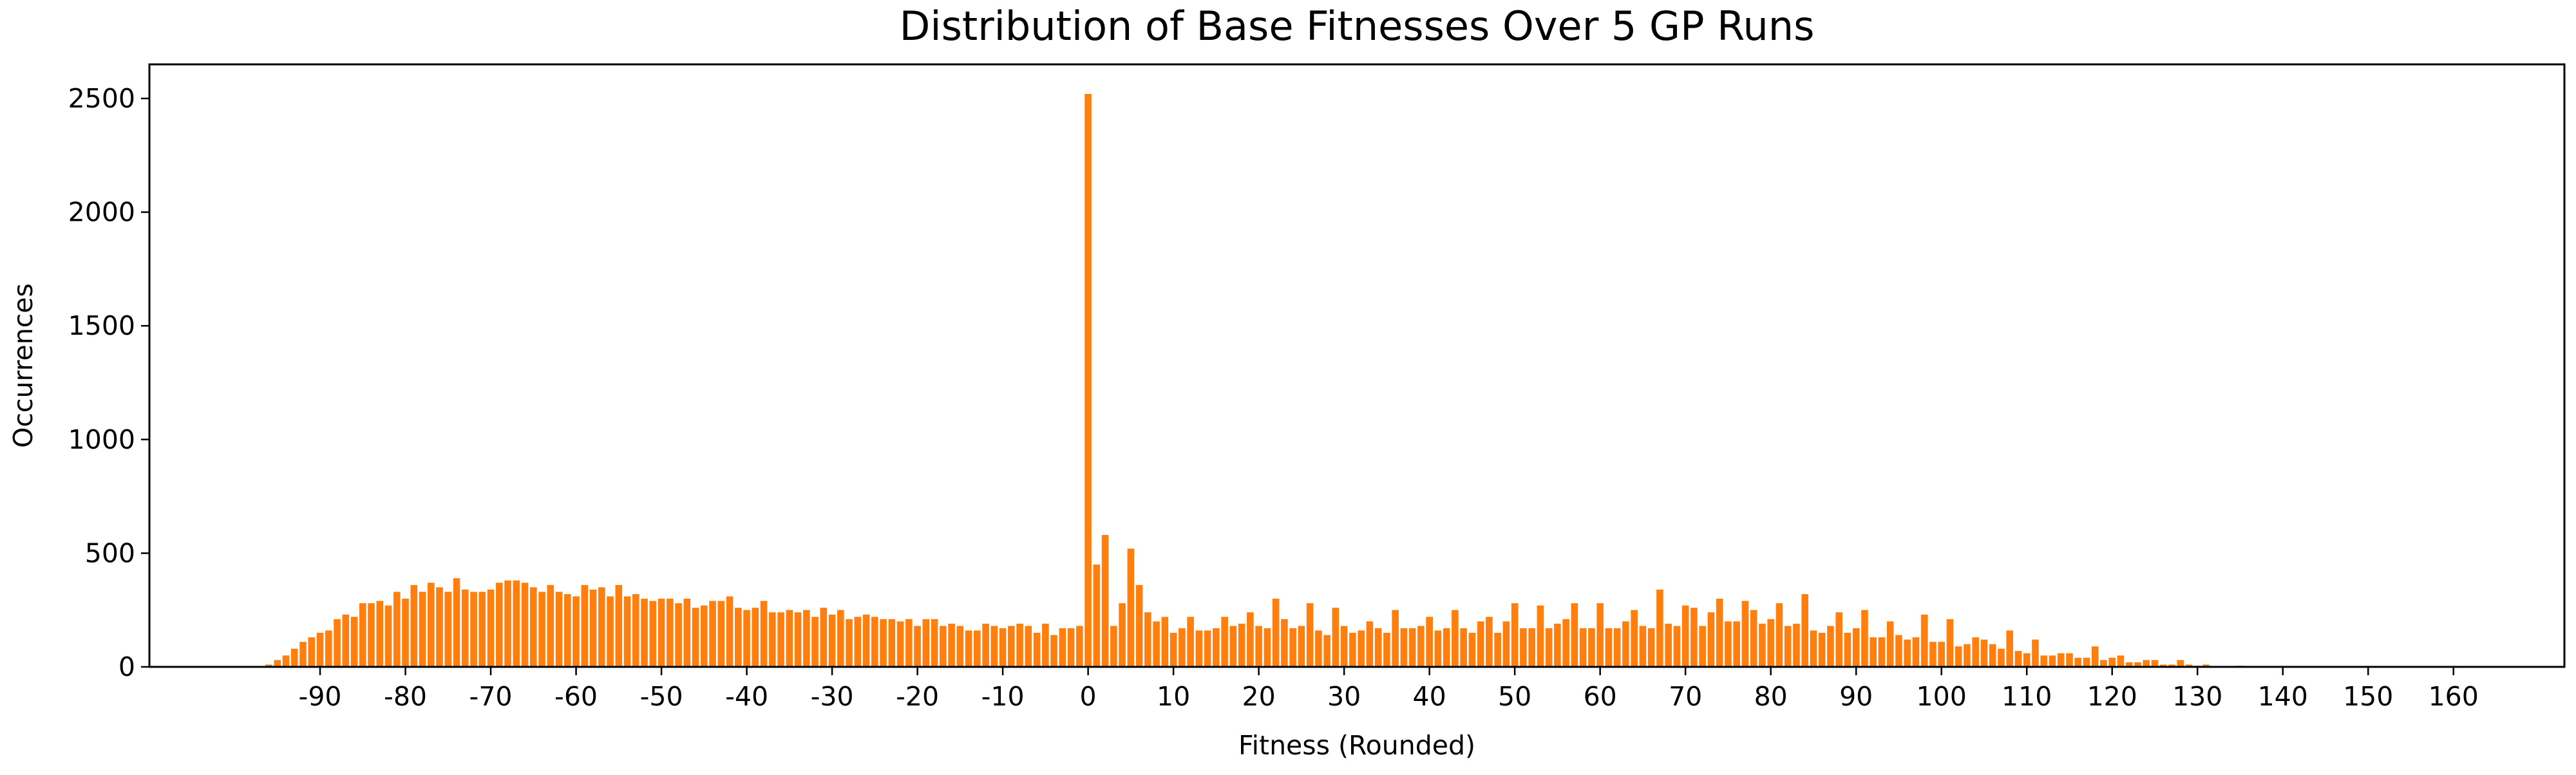 The image size is (2576, 775). Describe the element at coordinates (1344, 696) in the screenshot. I see `x-tick-label: 30` at that location.